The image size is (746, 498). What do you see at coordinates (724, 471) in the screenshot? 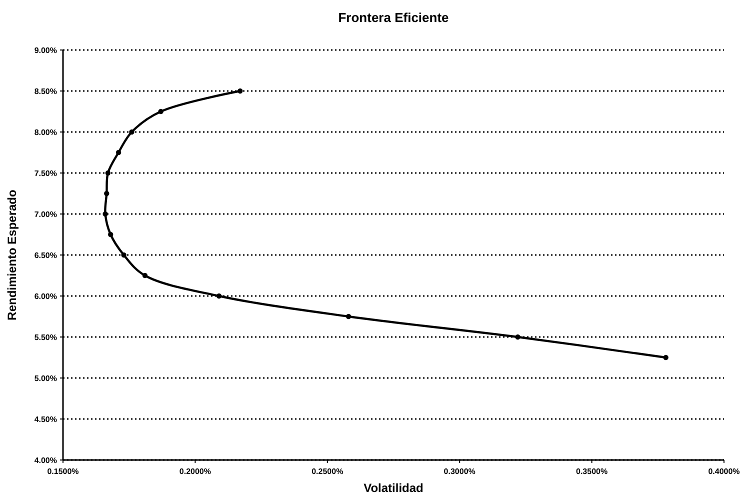
I see `x-tick-label: 0.4000%` at bounding box center [724, 471].